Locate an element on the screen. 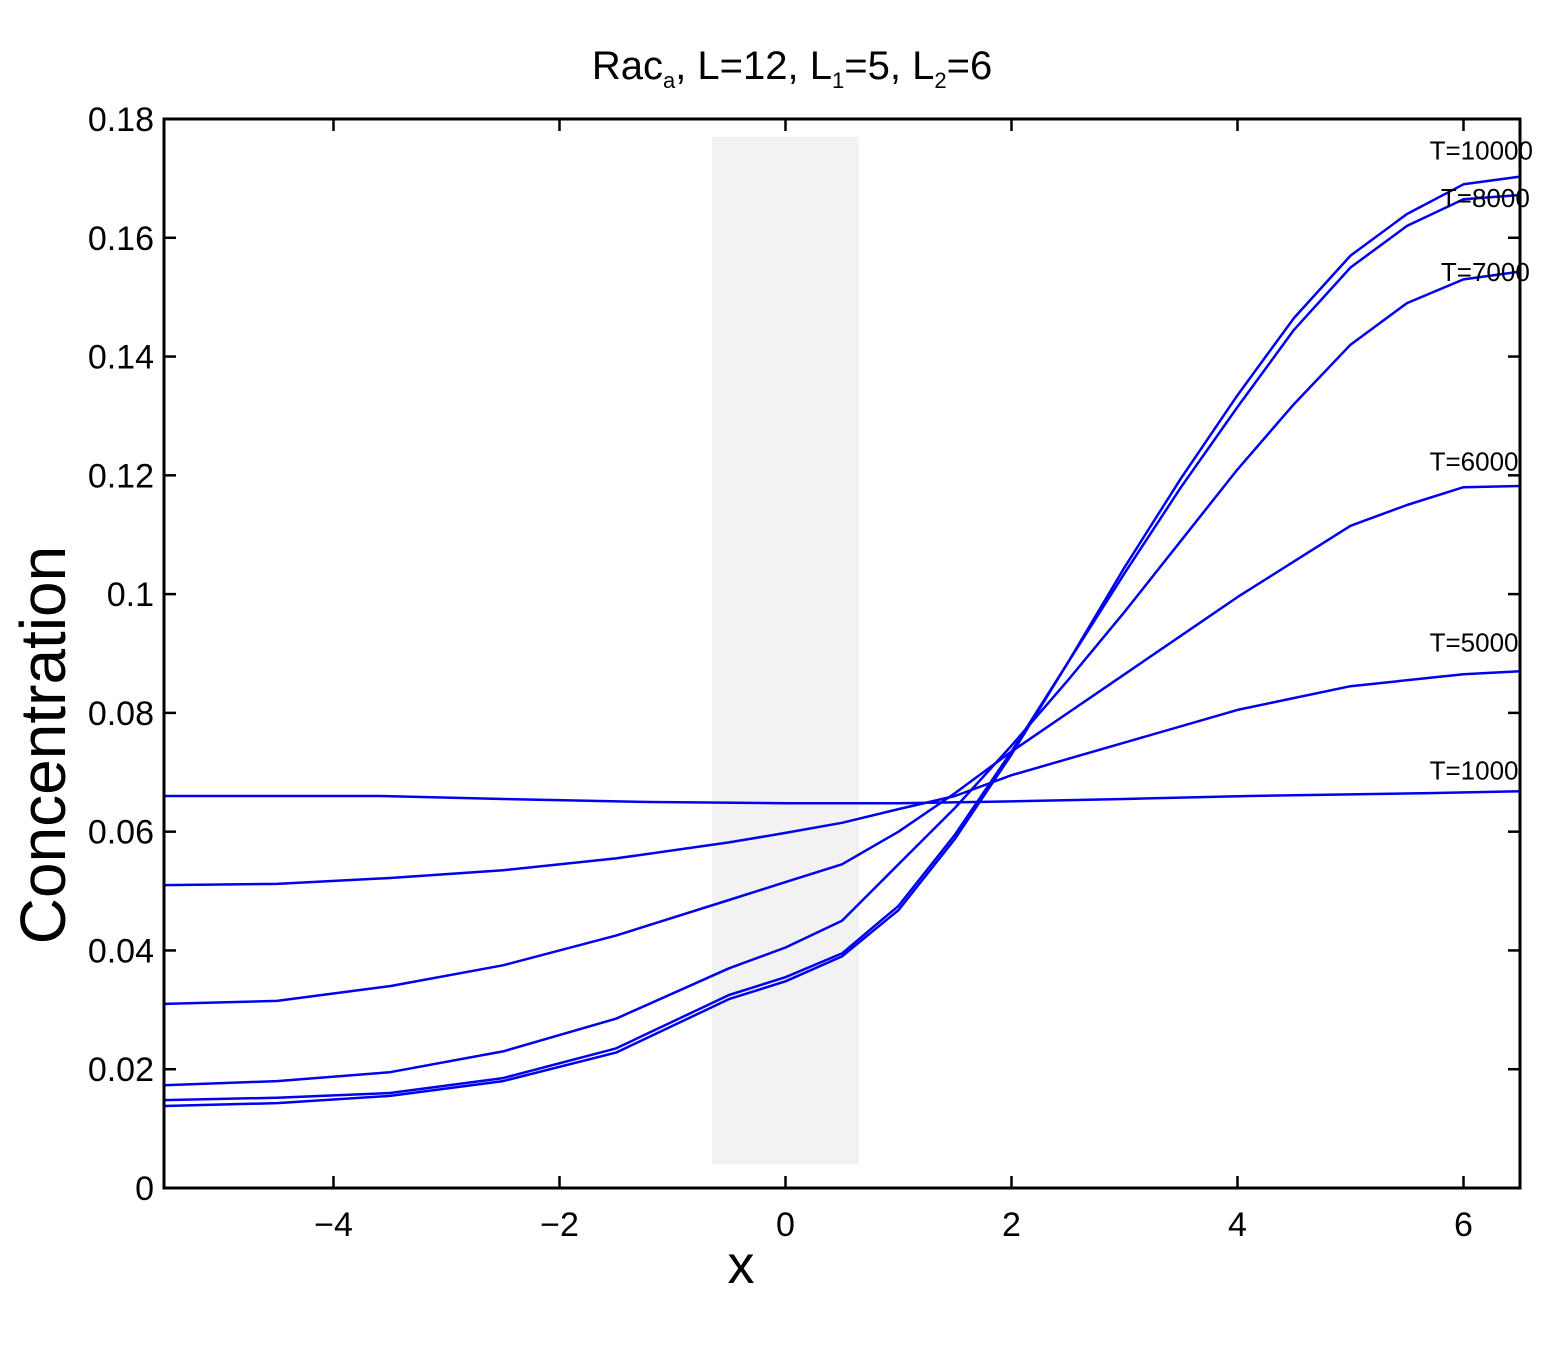 Image resolution: width=1561 pixels, height=1360 pixels. chart-title: Raca, L=12, L1=5, L2=6 is located at coordinates (792, 68).